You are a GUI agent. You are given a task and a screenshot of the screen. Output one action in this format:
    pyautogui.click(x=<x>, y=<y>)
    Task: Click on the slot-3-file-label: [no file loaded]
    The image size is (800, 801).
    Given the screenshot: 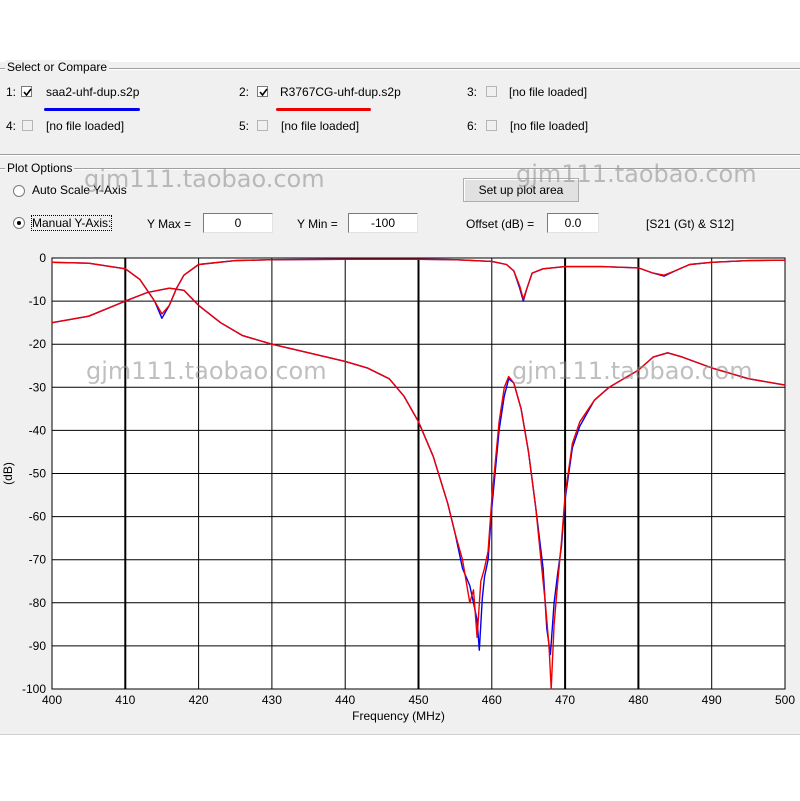 What is the action you would take?
    pyautogui.click(x=548, y=92)
    